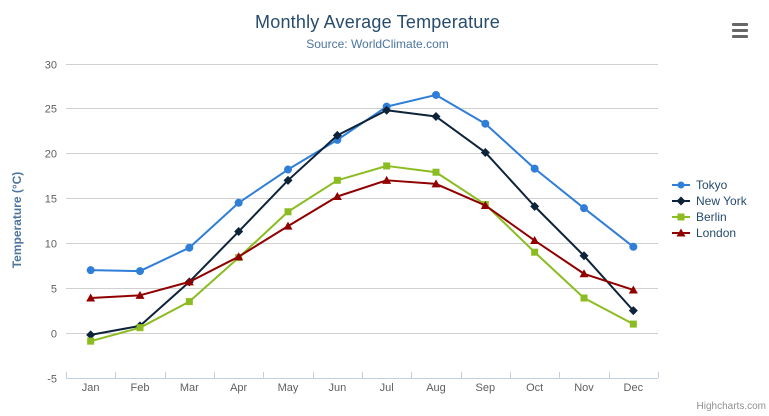 Image resolution: width=769 pixels, height=416 pixels. What do you see at coordinates (740, 30) in the screenshot?
I see `hamburger-menu-icon` at bounding box center [740, 30].